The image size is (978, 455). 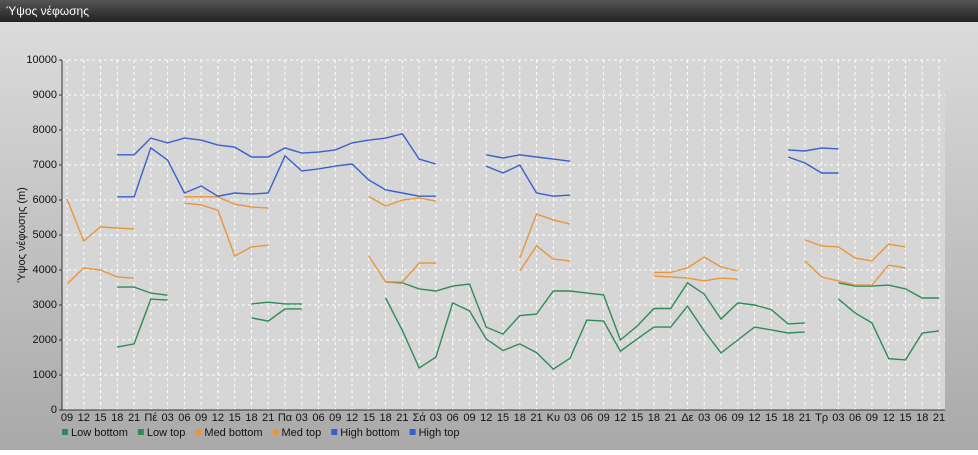 What do you see at coordinates (45, 340) in the screenshot?
I see `y-tick-label: 2000` at bounding box center [45, 340].